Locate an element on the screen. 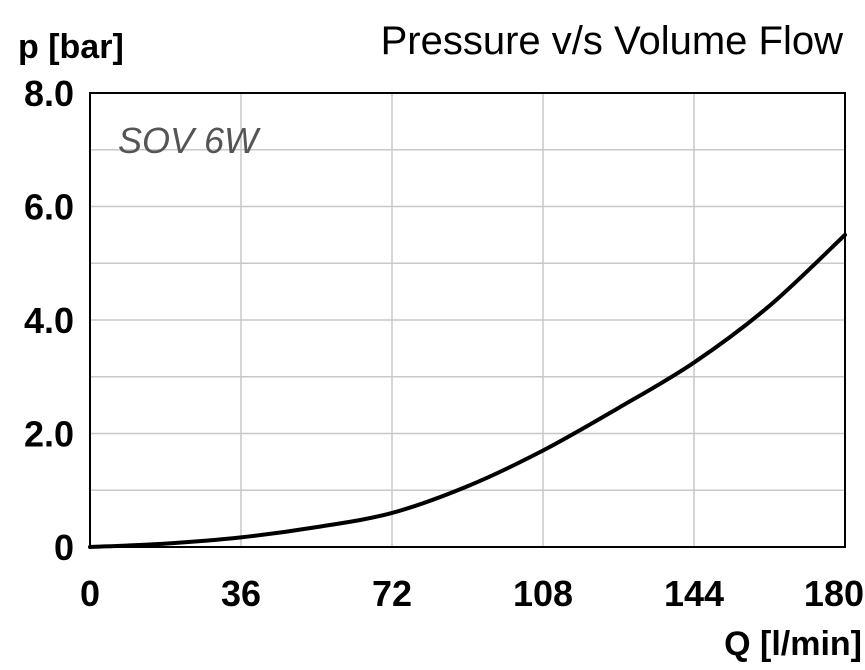 The width and height of the screenshot is (865, 670). x-tick-labels: 0 36 72 108 144 180 is located at coordinates (472, 593).